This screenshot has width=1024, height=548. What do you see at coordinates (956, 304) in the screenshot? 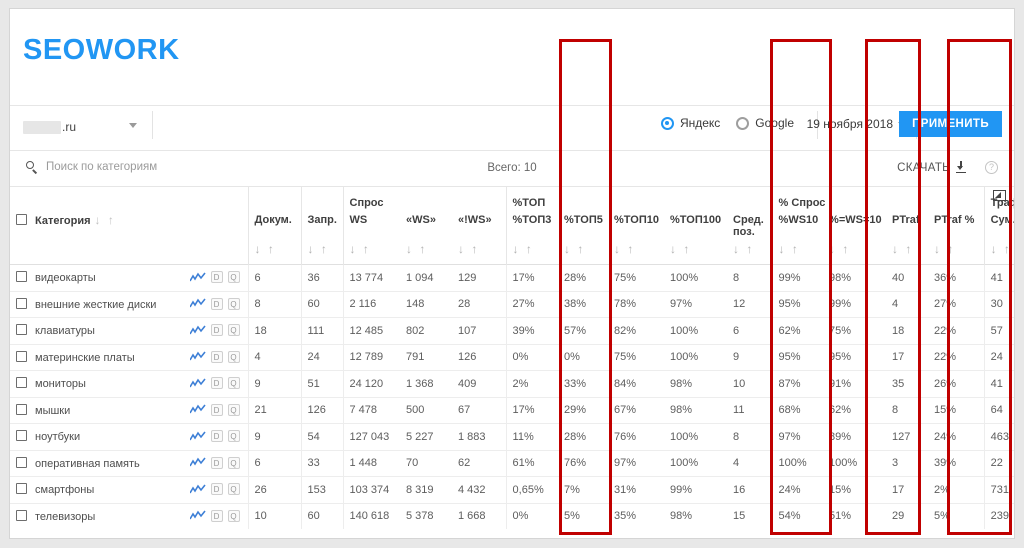
I see `row-cell-ptrafp: 27%` at bounding box center [956, 304].